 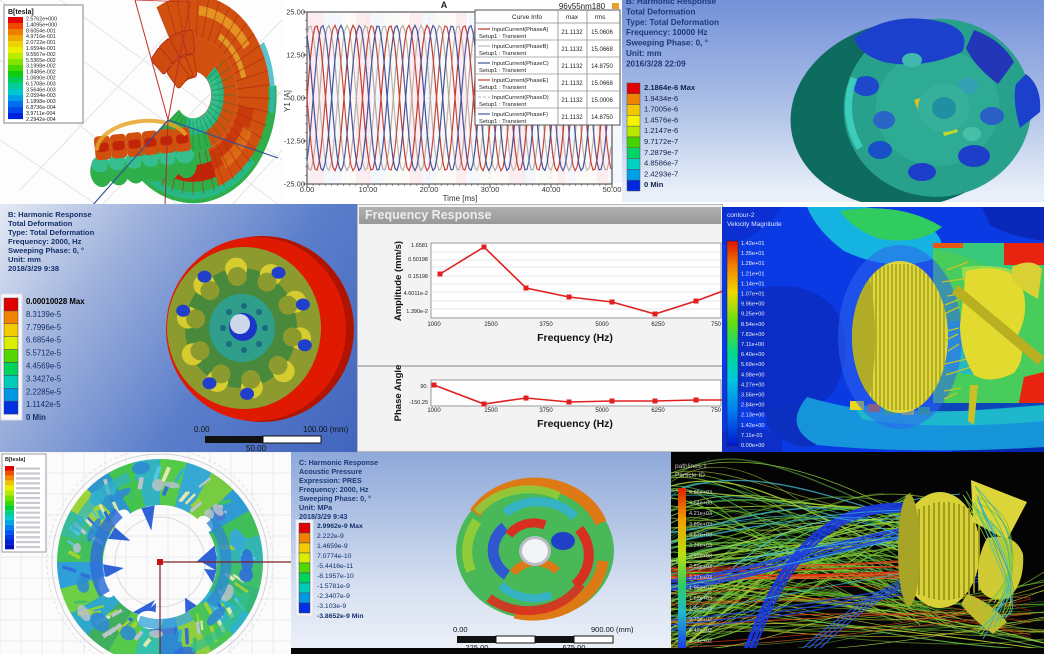 I want to click on svg-text: 4.86e+03, so click(x=700, y=493).